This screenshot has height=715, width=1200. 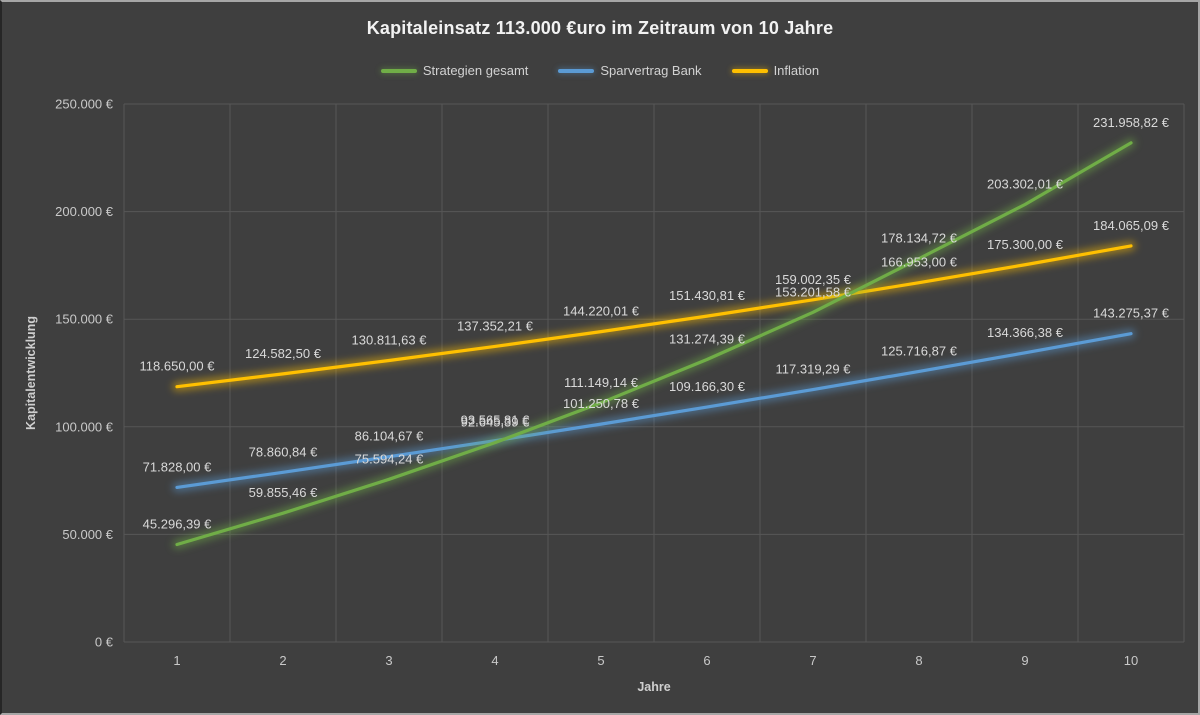 What do you see at coordinates (796, 70) in the screenshot?
I see `legend-label: Inflation` at bounding box center [796, 70].